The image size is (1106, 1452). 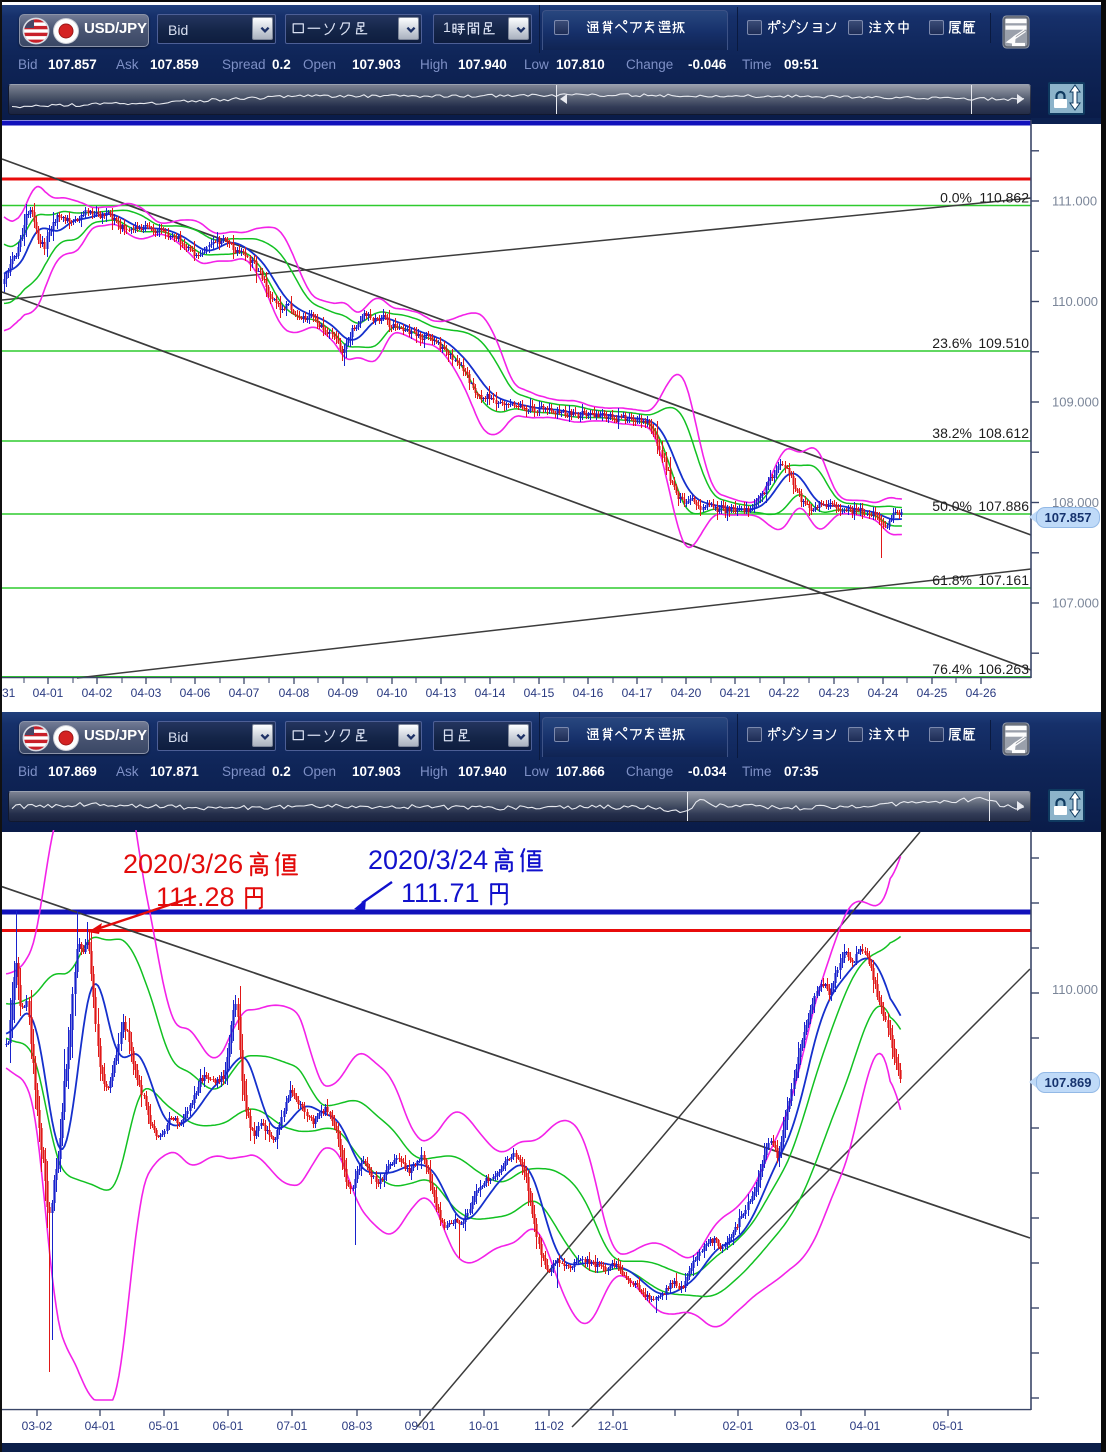 I want to click on svg-text: 61.8%, so click(x=952, y=580).